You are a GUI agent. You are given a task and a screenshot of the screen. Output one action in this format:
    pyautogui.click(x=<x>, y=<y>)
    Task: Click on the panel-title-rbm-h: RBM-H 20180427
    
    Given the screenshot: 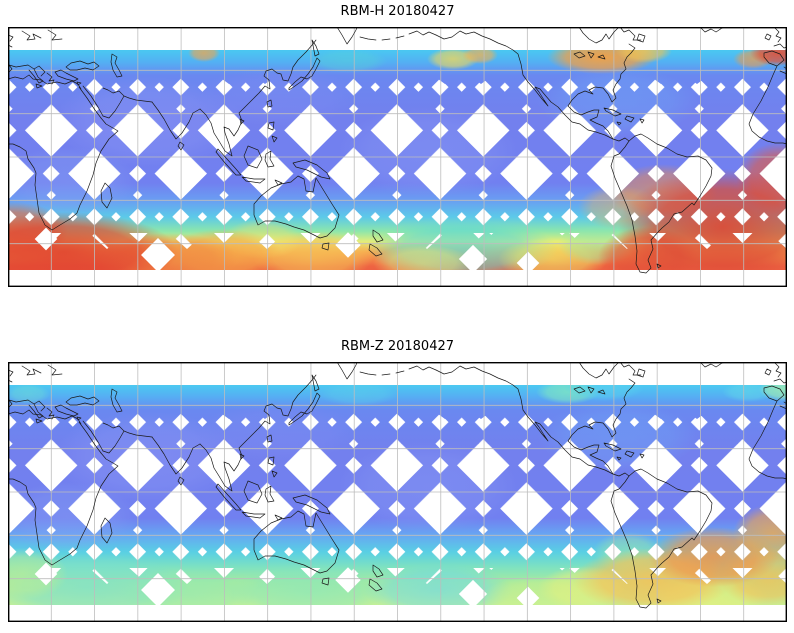 What is the action you would take?
    pyautogui.click(x=397, y=11)
    